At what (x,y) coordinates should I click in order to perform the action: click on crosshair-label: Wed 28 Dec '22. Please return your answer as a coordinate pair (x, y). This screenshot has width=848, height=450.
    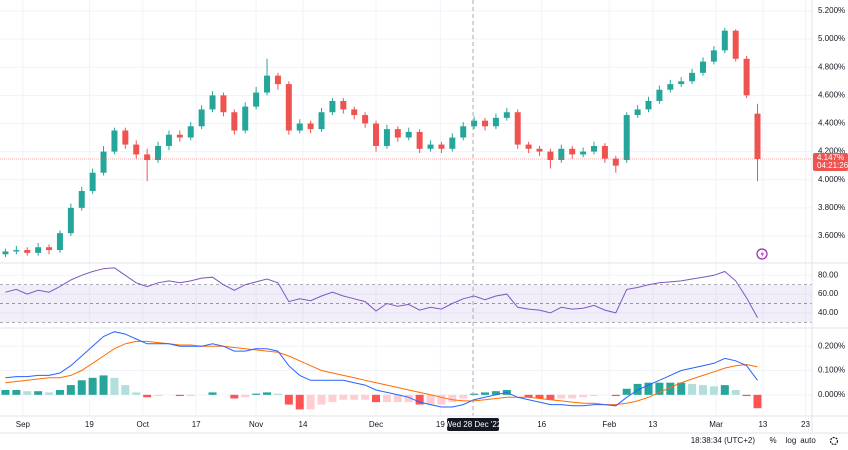
    Looking at the image, I should click on (473, 424).